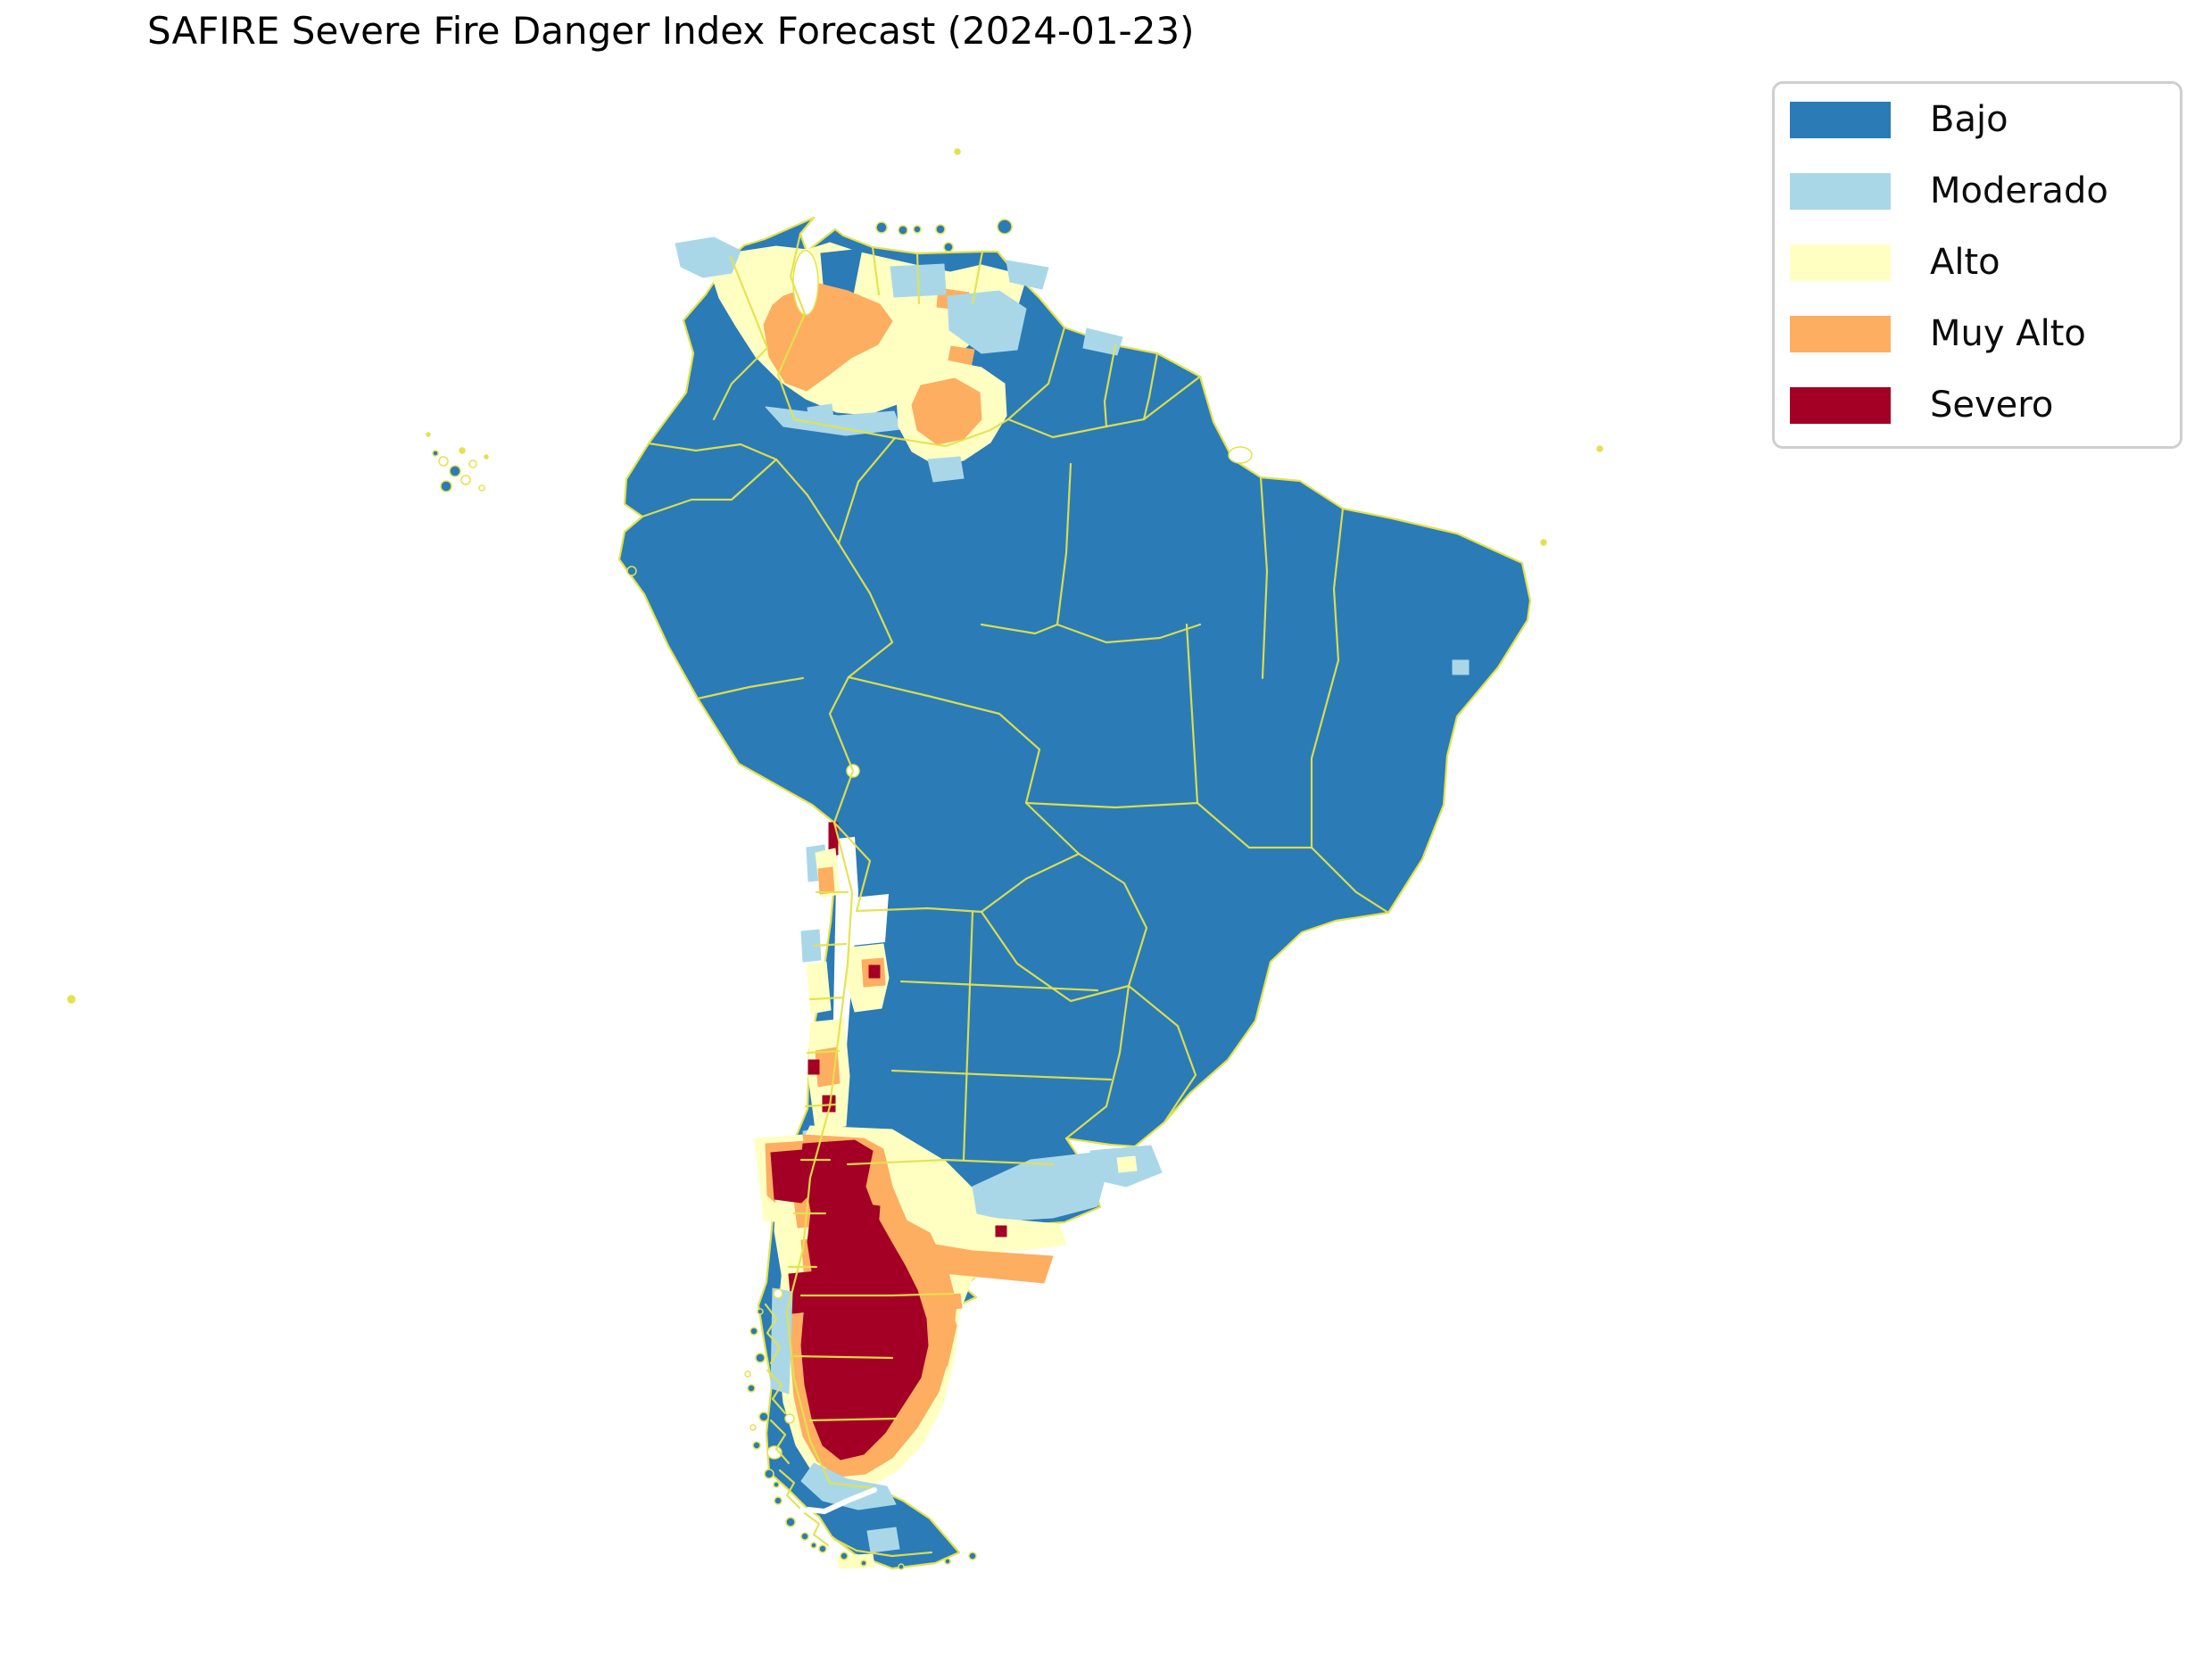 The width and height of the screenshot is (2211, 1680). I want to click on legend-item-alto: Alto, so click(1985, 262).